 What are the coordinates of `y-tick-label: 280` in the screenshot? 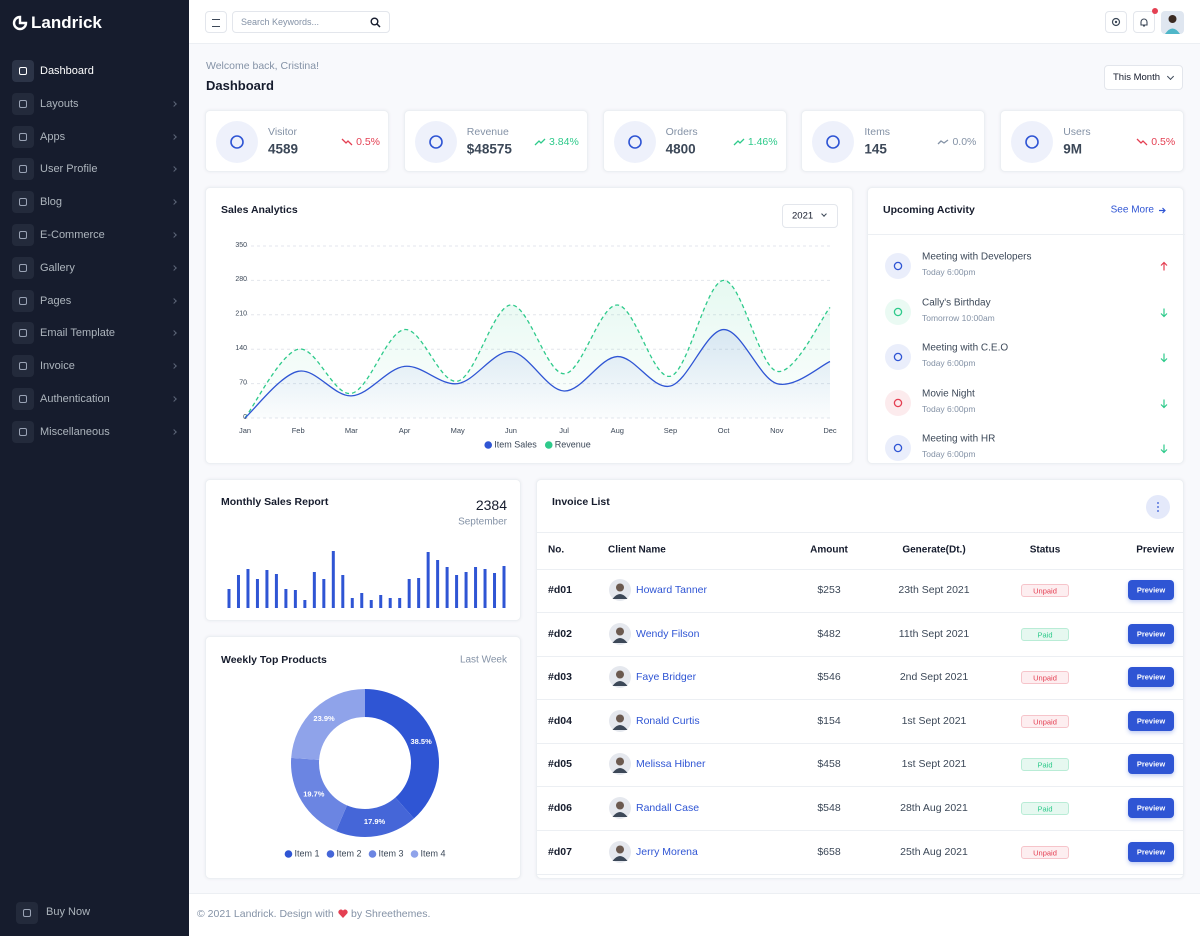 It's located at (241, 279).